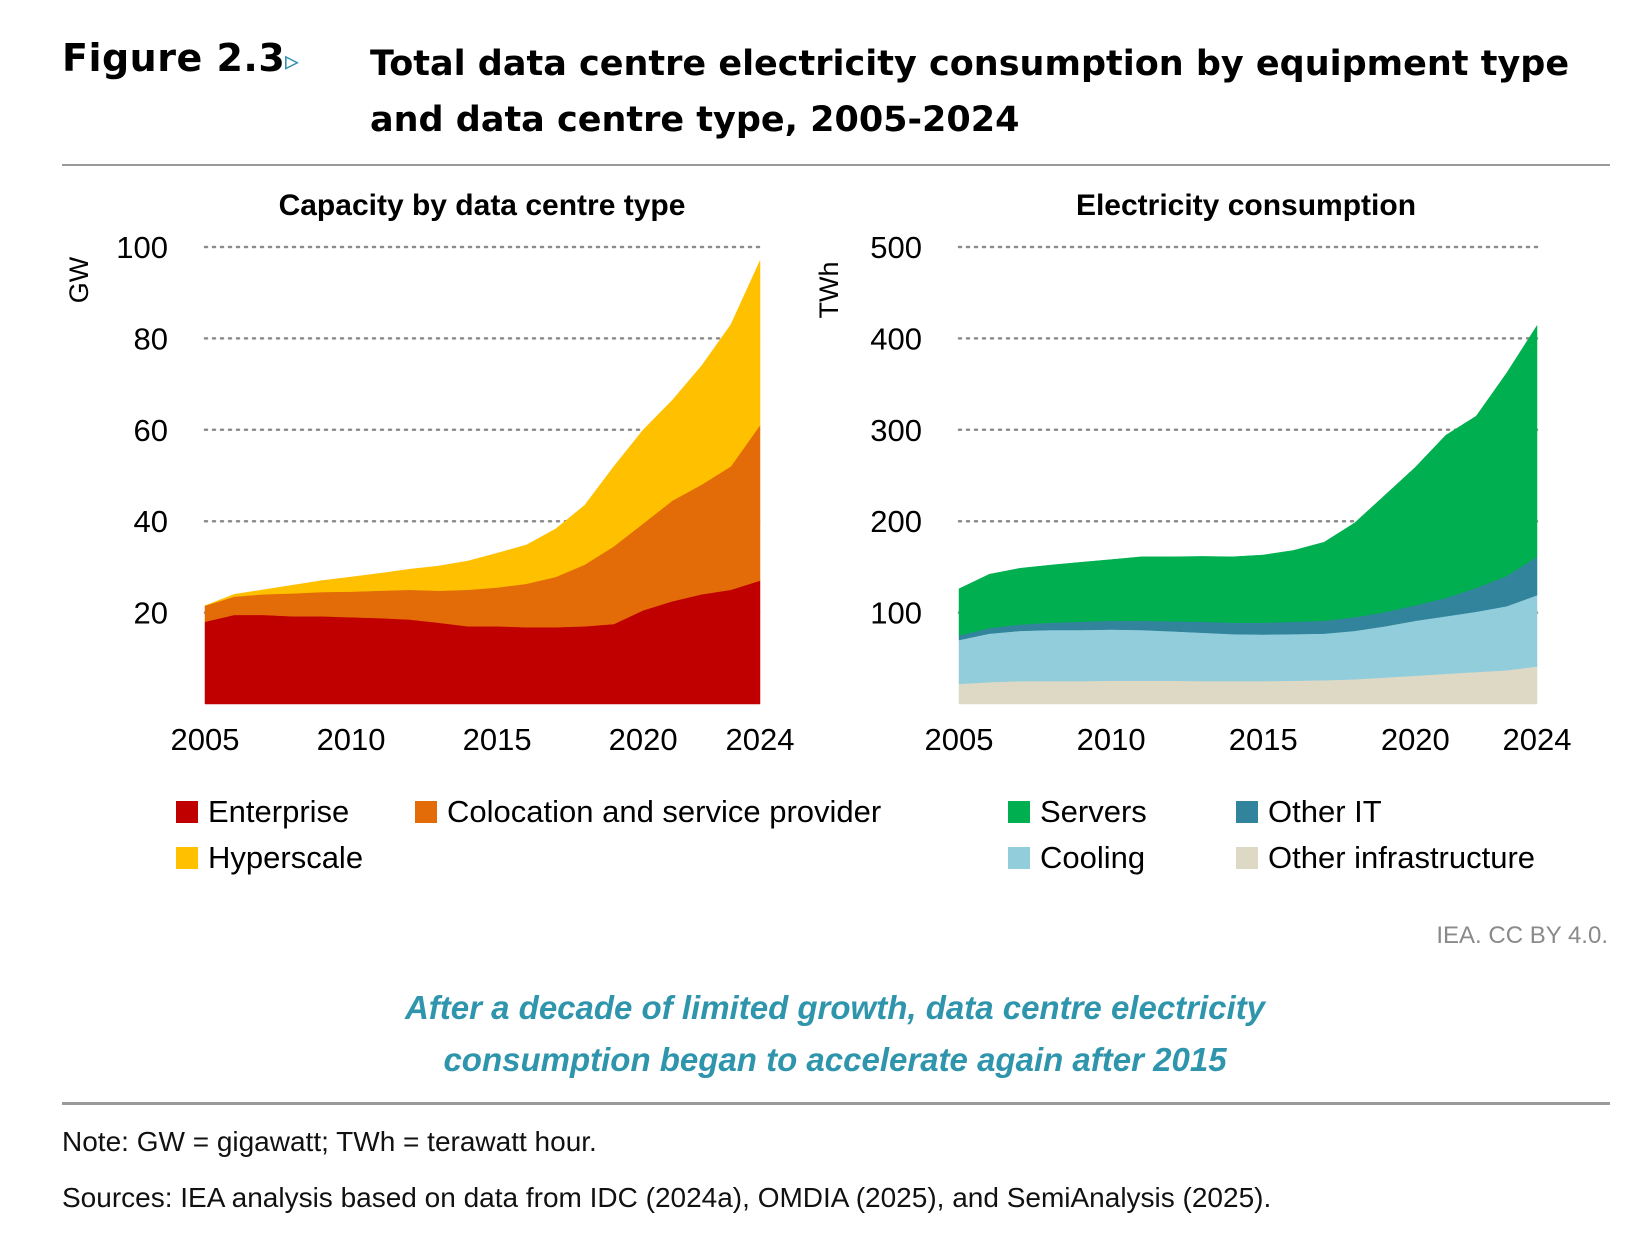 The image size is (1644, 1252). I want to click on top-divider, so click(836, 165).